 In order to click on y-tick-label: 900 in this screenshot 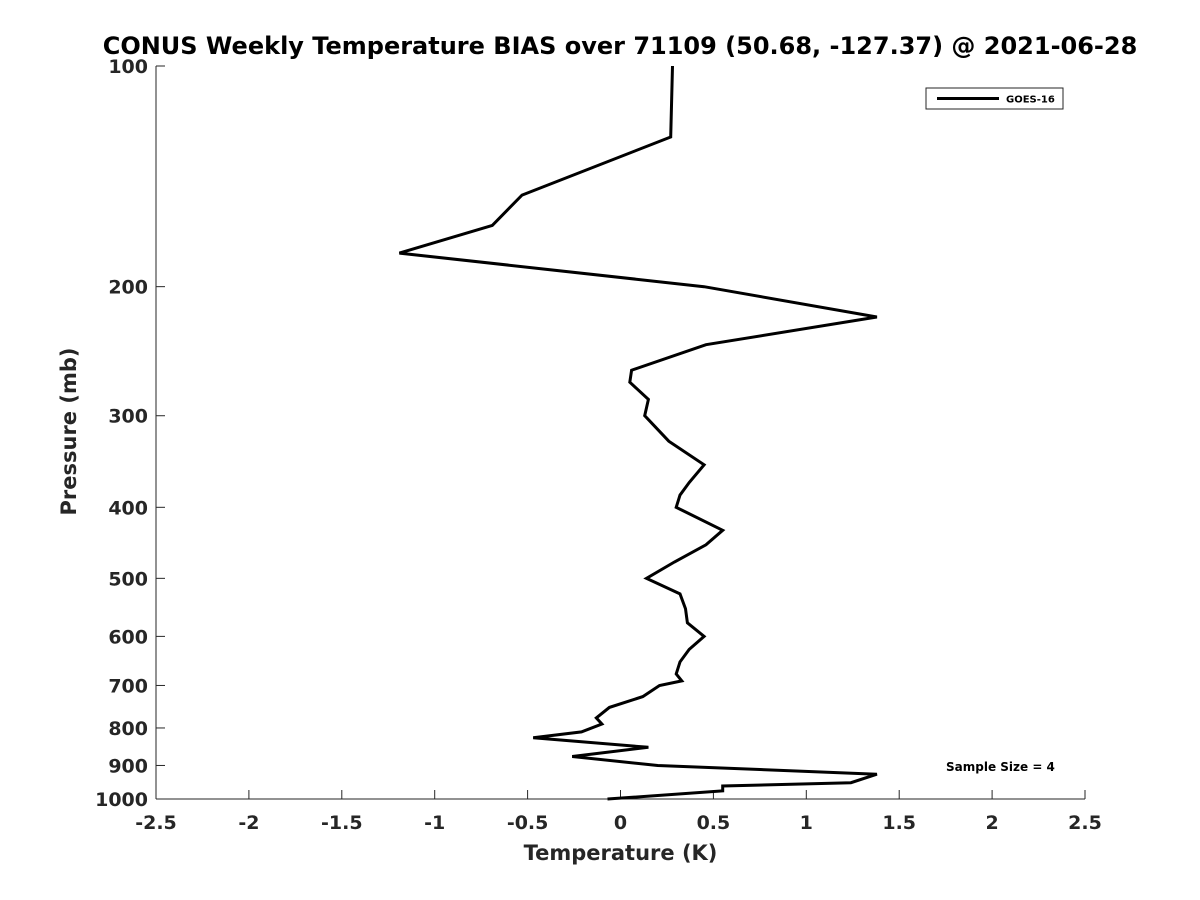, I will do `click(128, 766)`.